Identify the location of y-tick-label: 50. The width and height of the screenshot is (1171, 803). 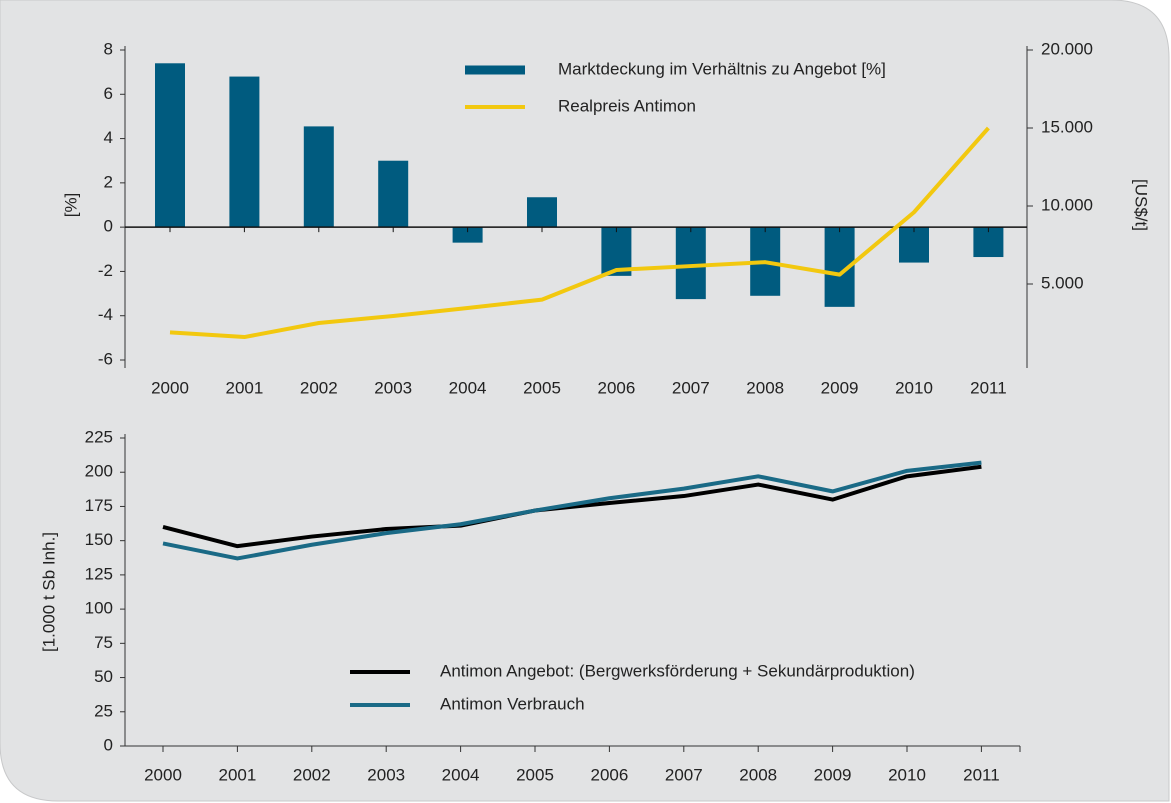
(103, 676).